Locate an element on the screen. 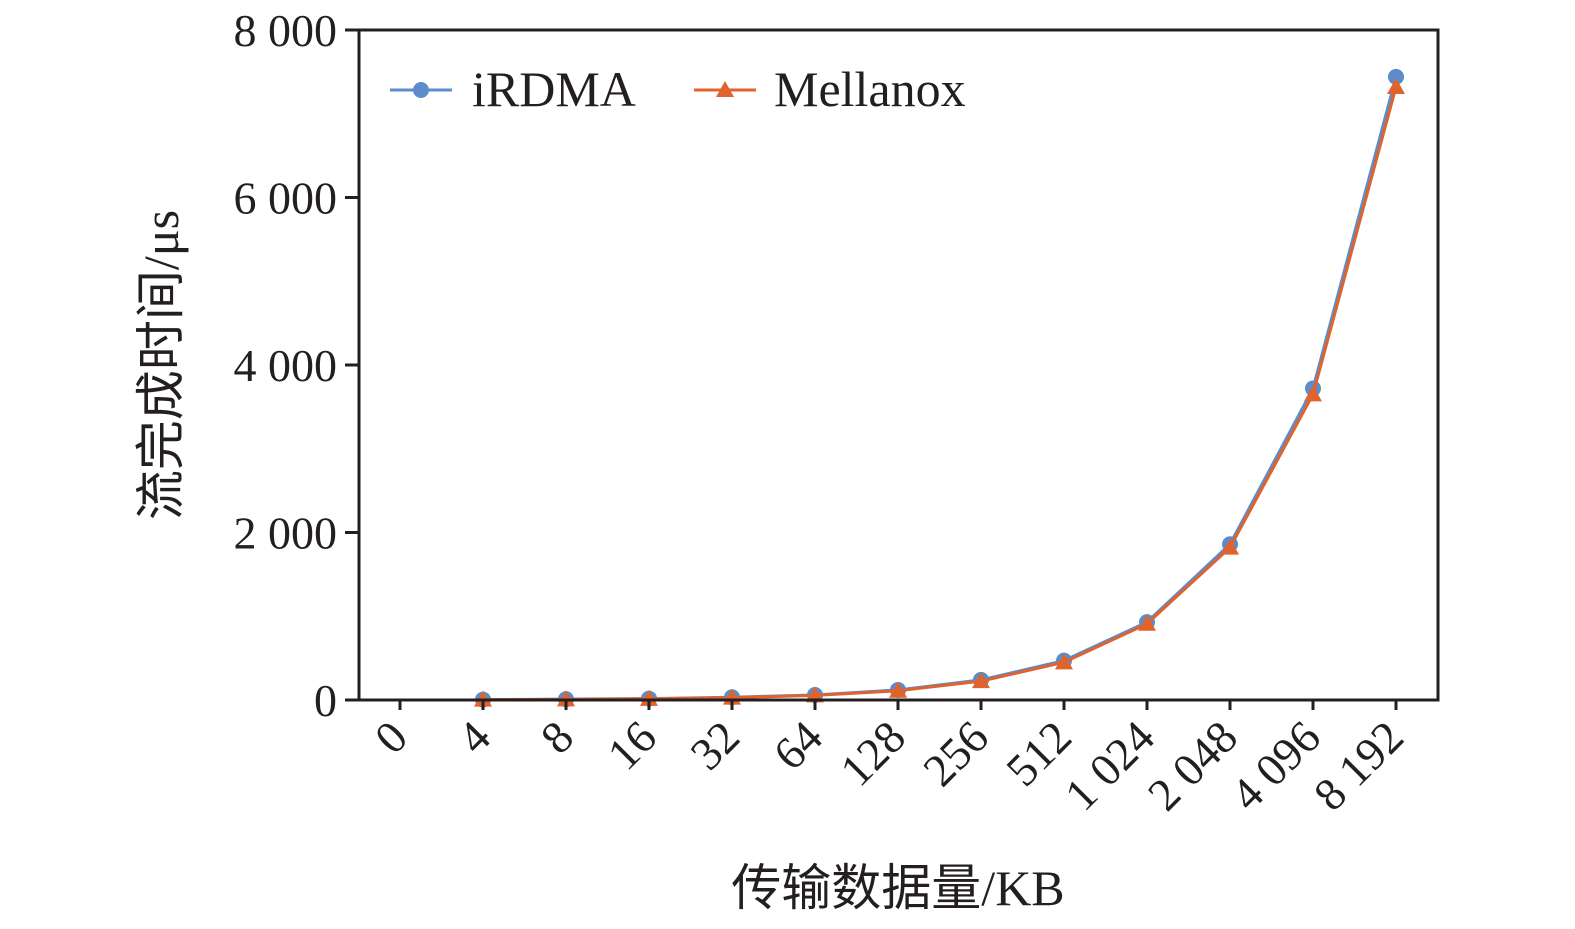  y-tick-label: 2 000 is located at coordinates (286, 533).